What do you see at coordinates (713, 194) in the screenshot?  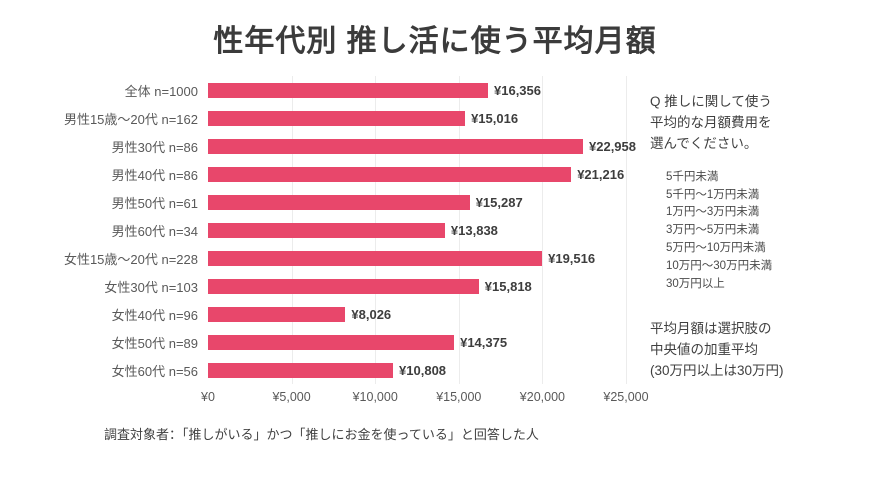 I see `text-line: 5千円〜1万円未満` at bounding box center [713, 194].